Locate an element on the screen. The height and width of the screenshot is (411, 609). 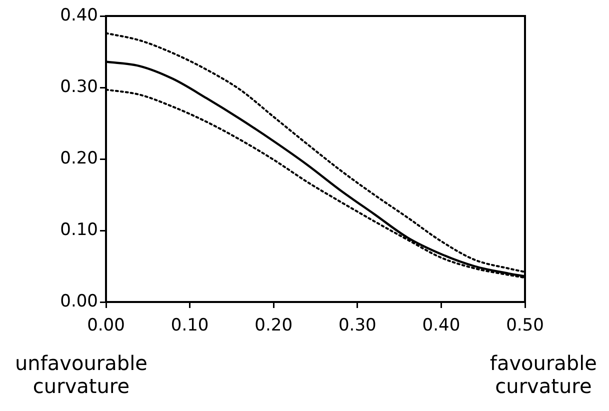
x-tick-label: 0.10 is located at coordinates (189, 326).